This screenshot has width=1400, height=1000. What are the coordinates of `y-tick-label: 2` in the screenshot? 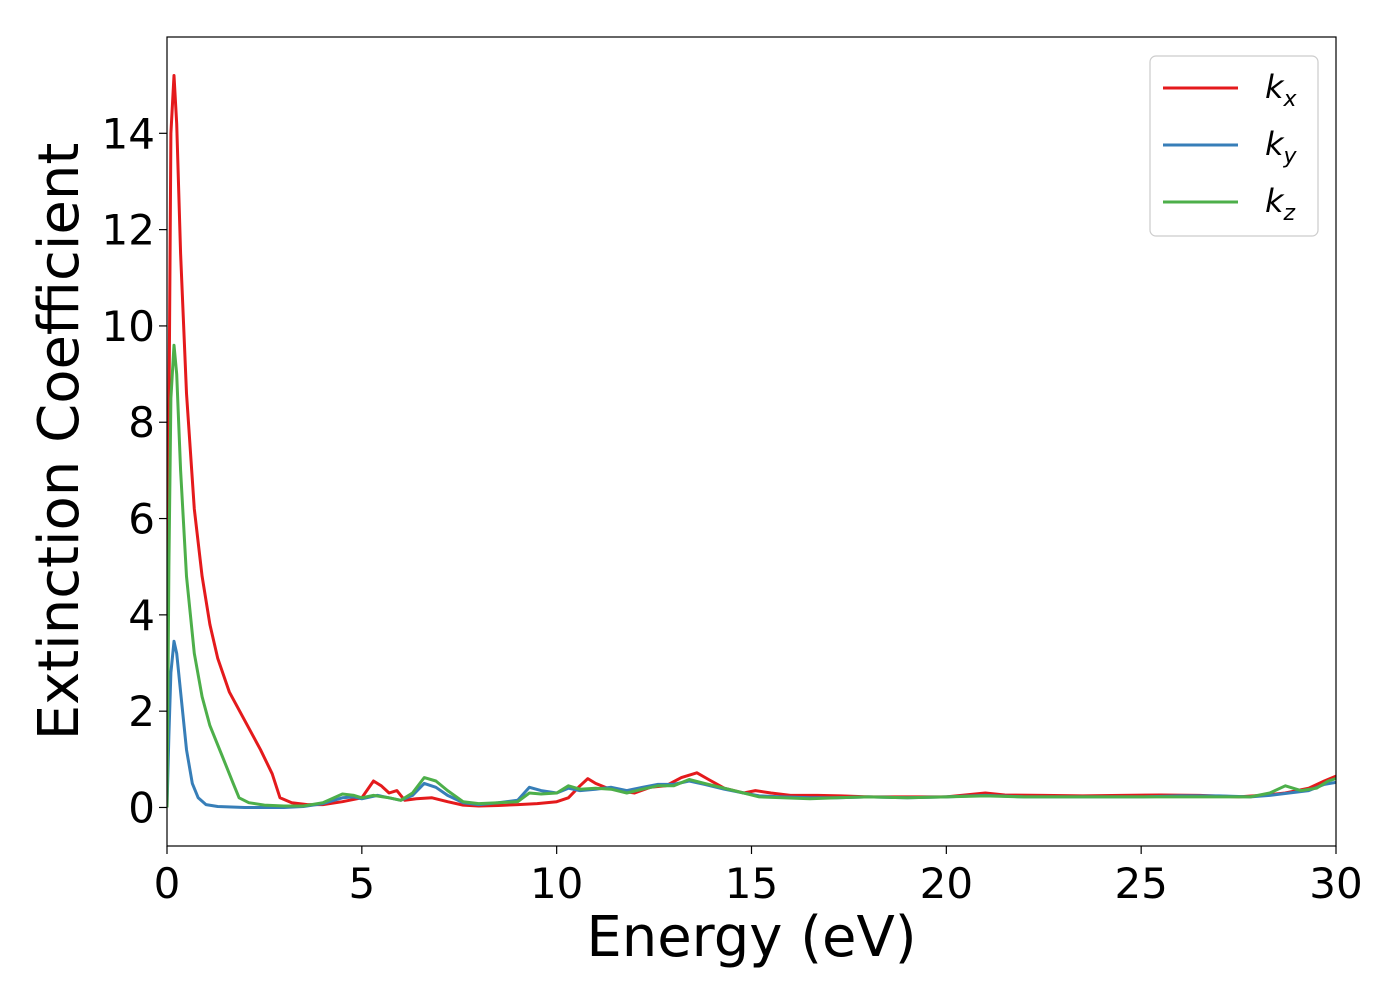 It's located at (141, 711).